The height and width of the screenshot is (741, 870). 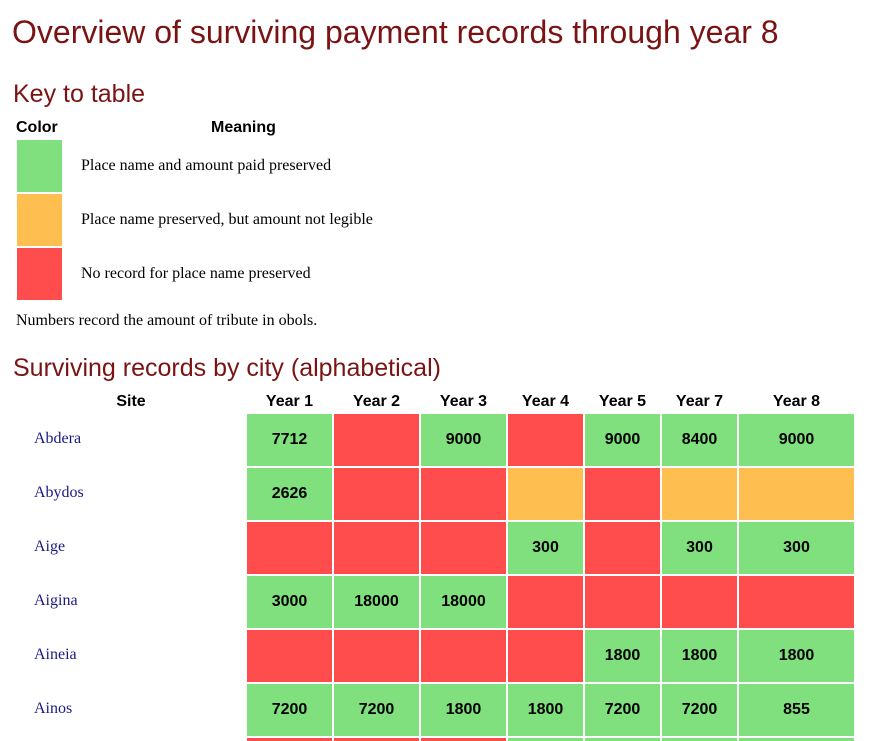 I want to click on records-heading: Surviving records by city (alphabetical), so click(x=227, y=368).